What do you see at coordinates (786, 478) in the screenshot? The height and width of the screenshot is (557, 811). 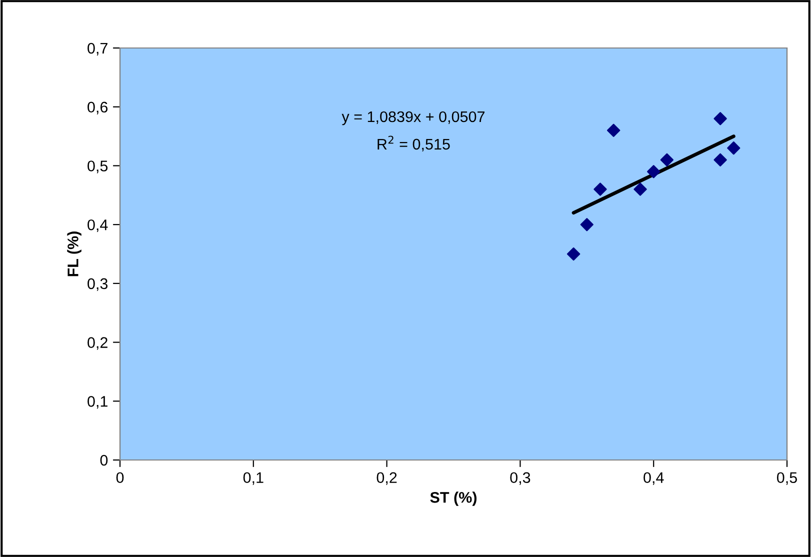 I see `x-tick-label: 0,5` at bounding box center [786, 478].